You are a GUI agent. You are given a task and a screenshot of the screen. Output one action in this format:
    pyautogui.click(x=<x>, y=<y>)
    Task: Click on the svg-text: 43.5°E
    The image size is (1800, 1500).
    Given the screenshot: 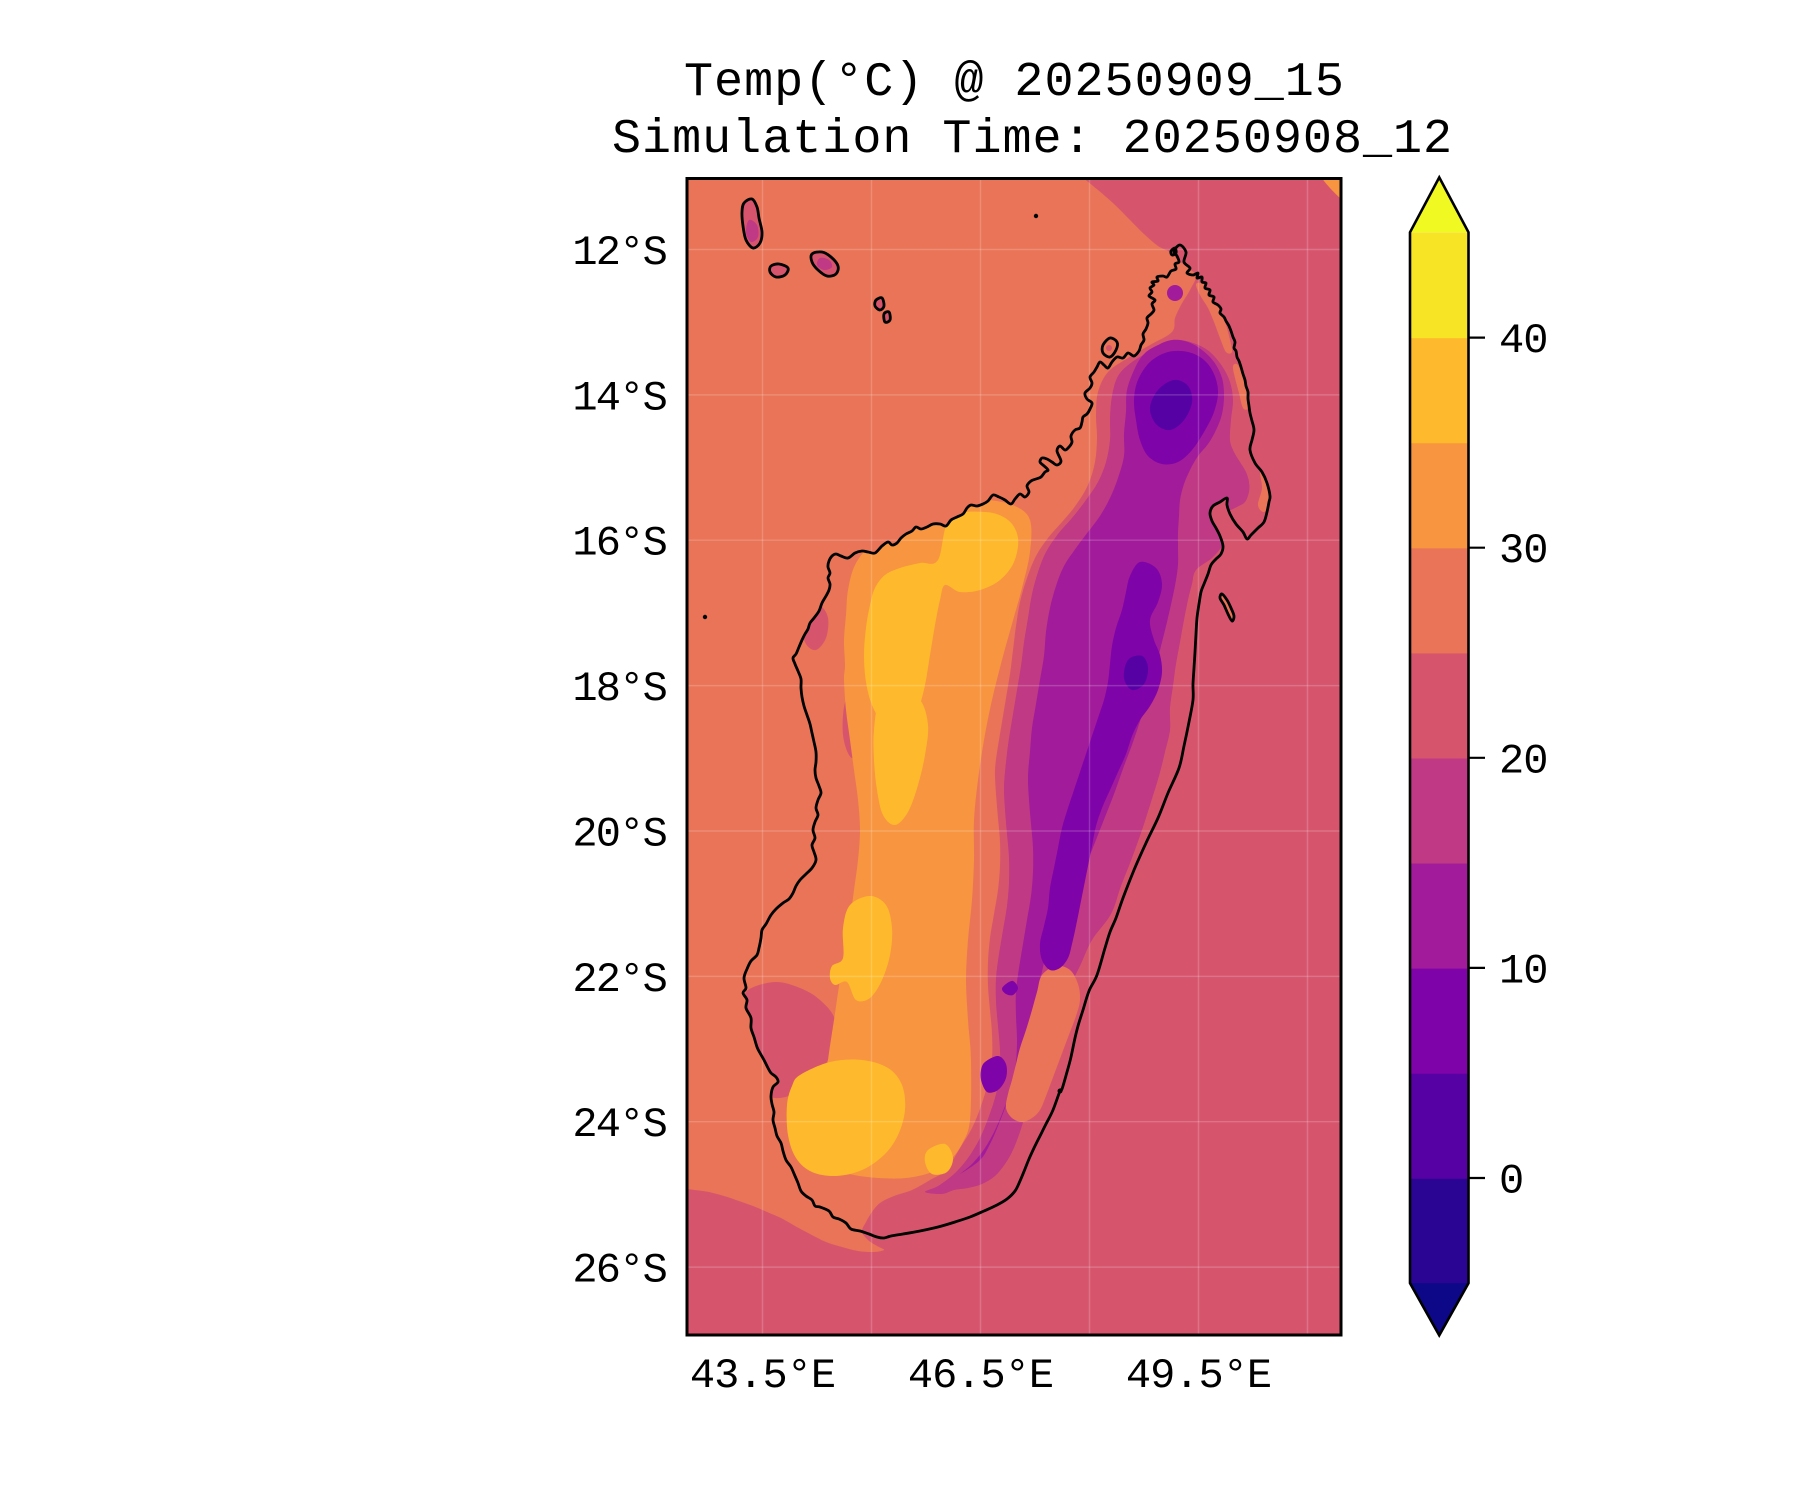 What is the action you would take?
    pyautogui.click(x=762, y=1376)
    